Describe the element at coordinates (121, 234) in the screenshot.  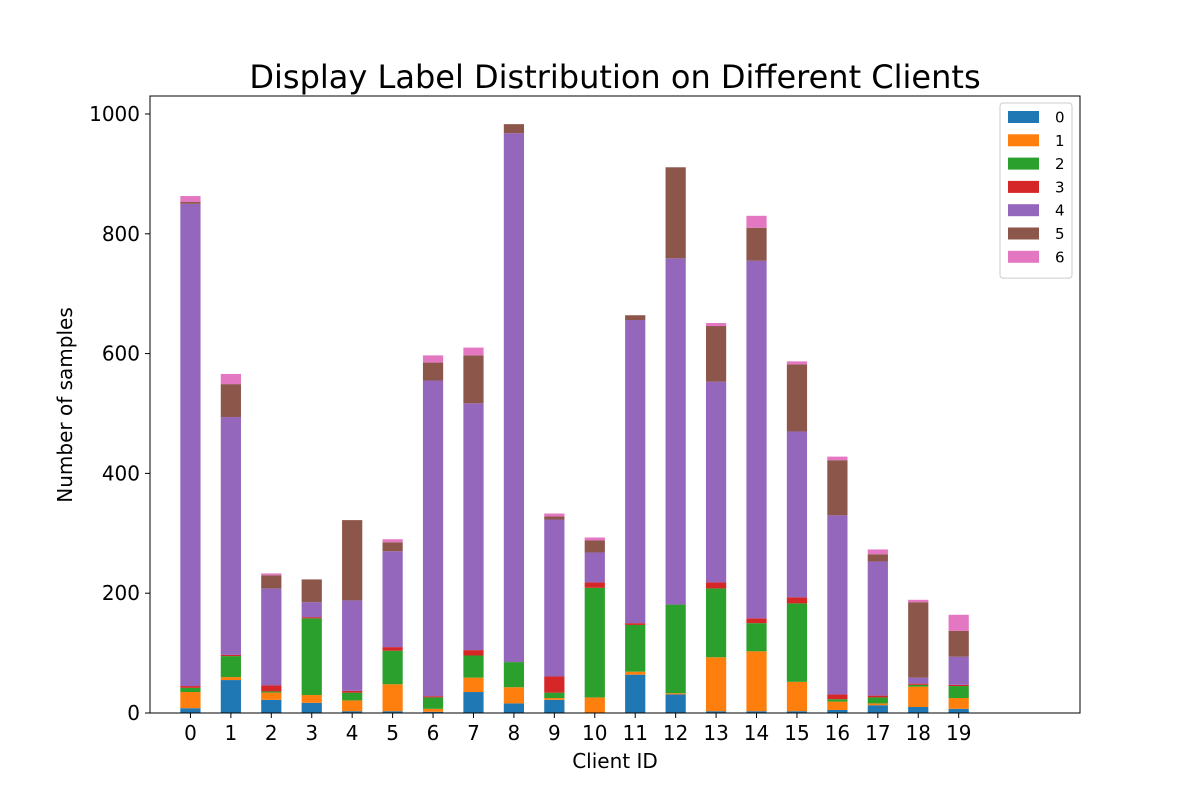
I see `y-tick-label: 800` at that location.